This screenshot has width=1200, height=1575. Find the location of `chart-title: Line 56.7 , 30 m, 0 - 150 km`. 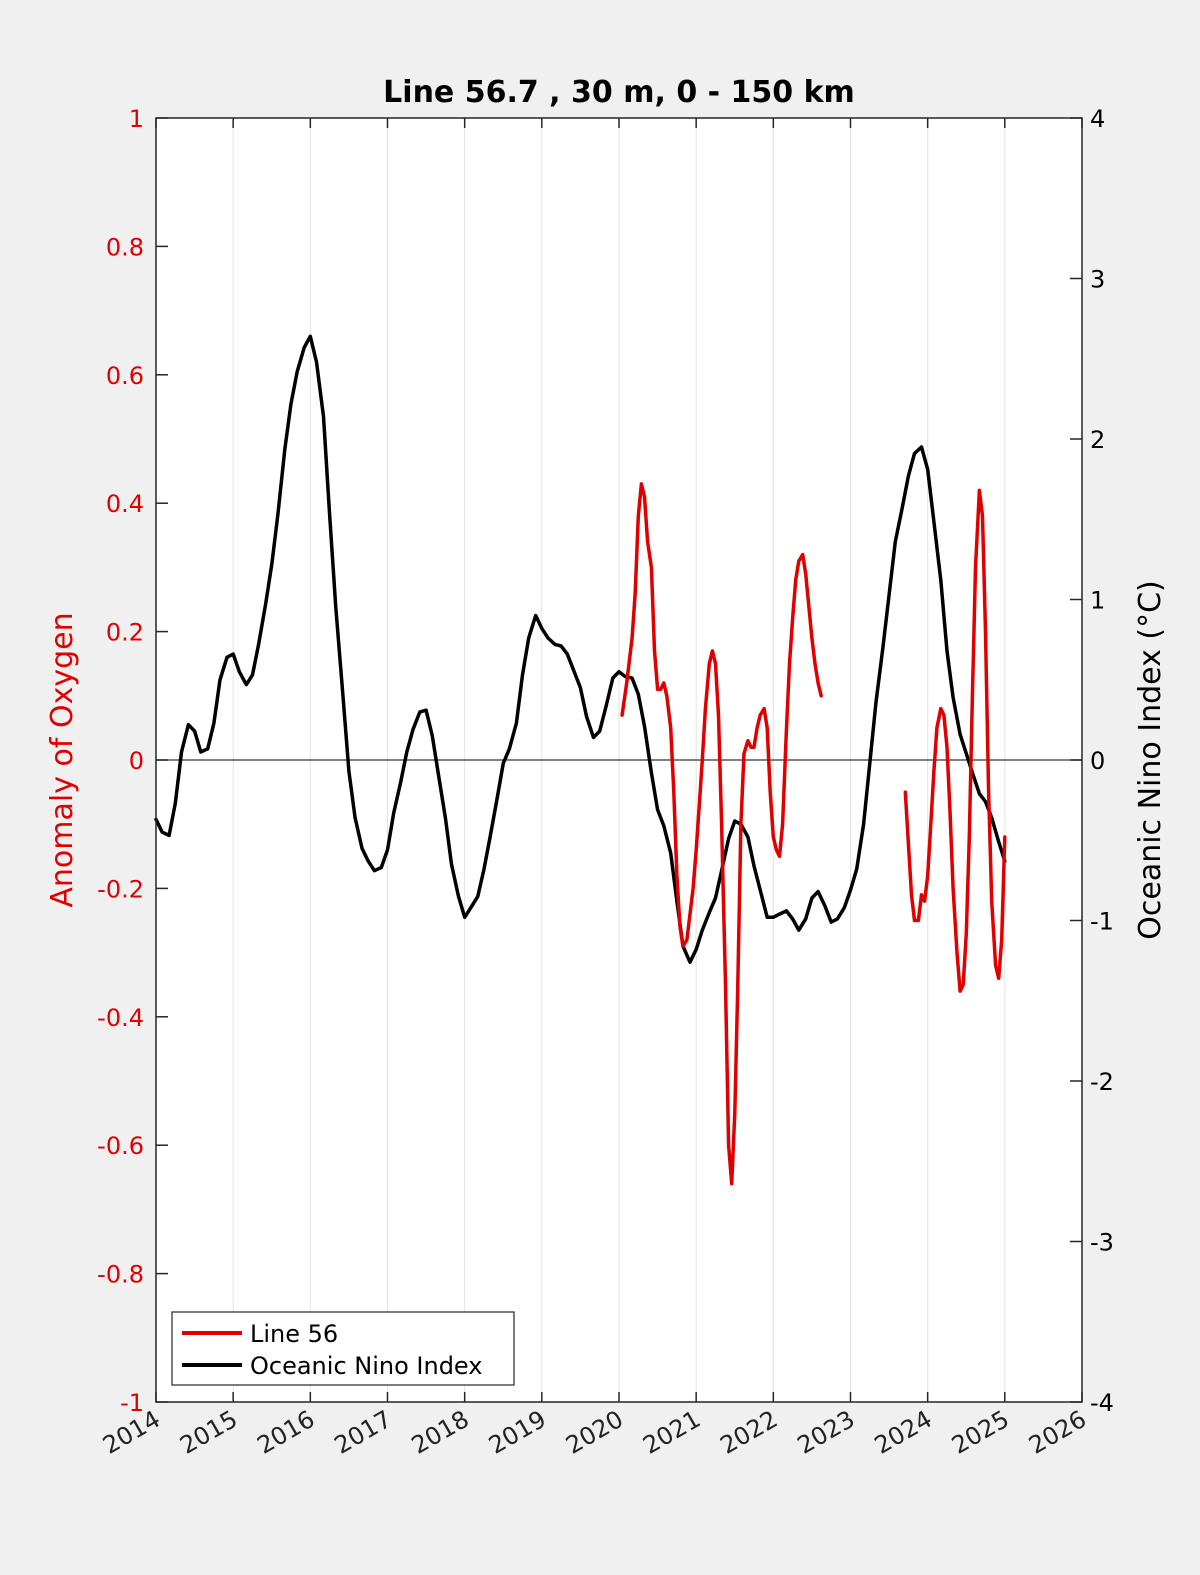

chart-title: Line 56.7 , 30 m, 0 - 150 km is located at coordinates (619, 92).